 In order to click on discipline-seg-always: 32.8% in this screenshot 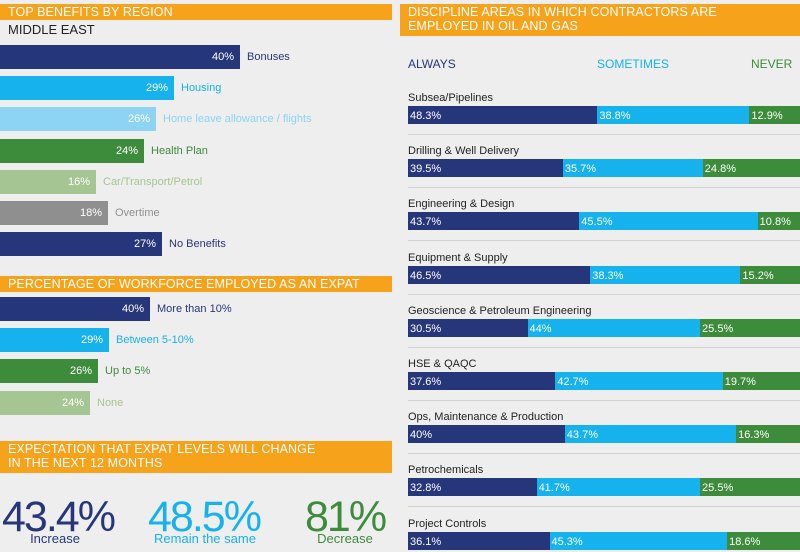, I will do `click(472, 487)`.